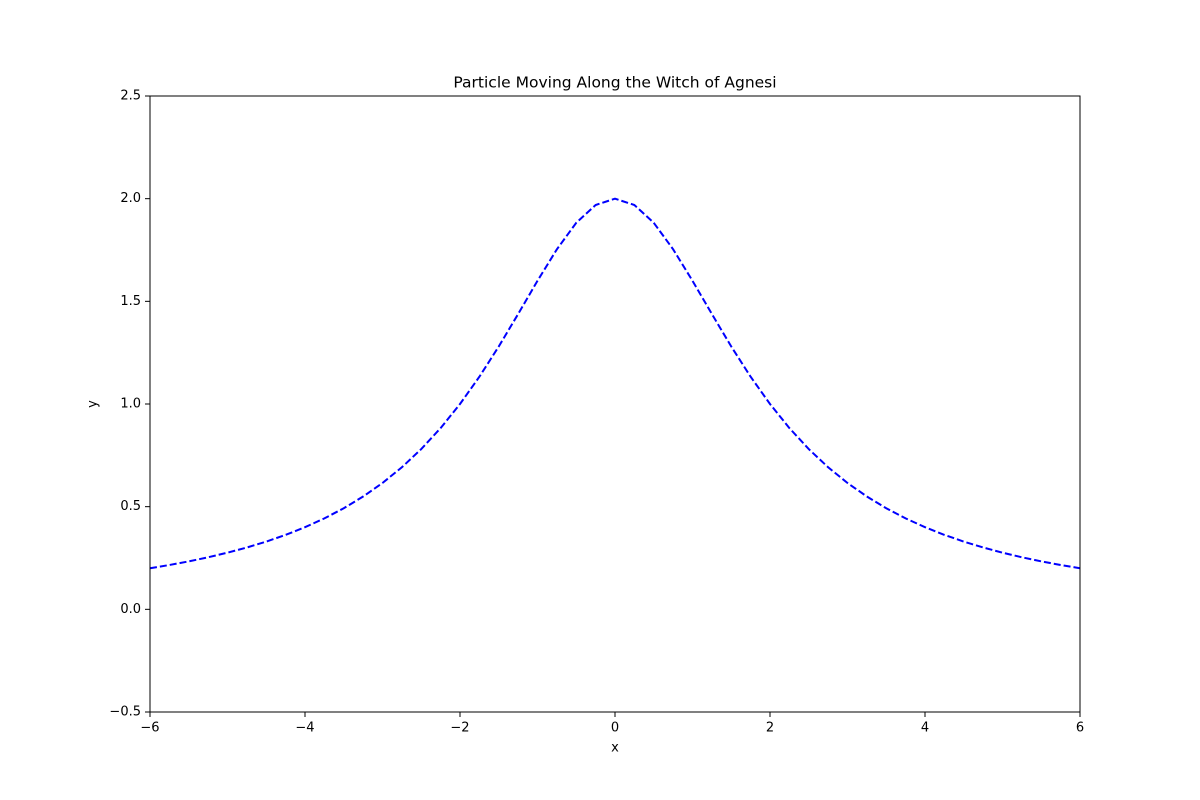  I want to click on y-tick-label: −0.5, so click(125, 712).